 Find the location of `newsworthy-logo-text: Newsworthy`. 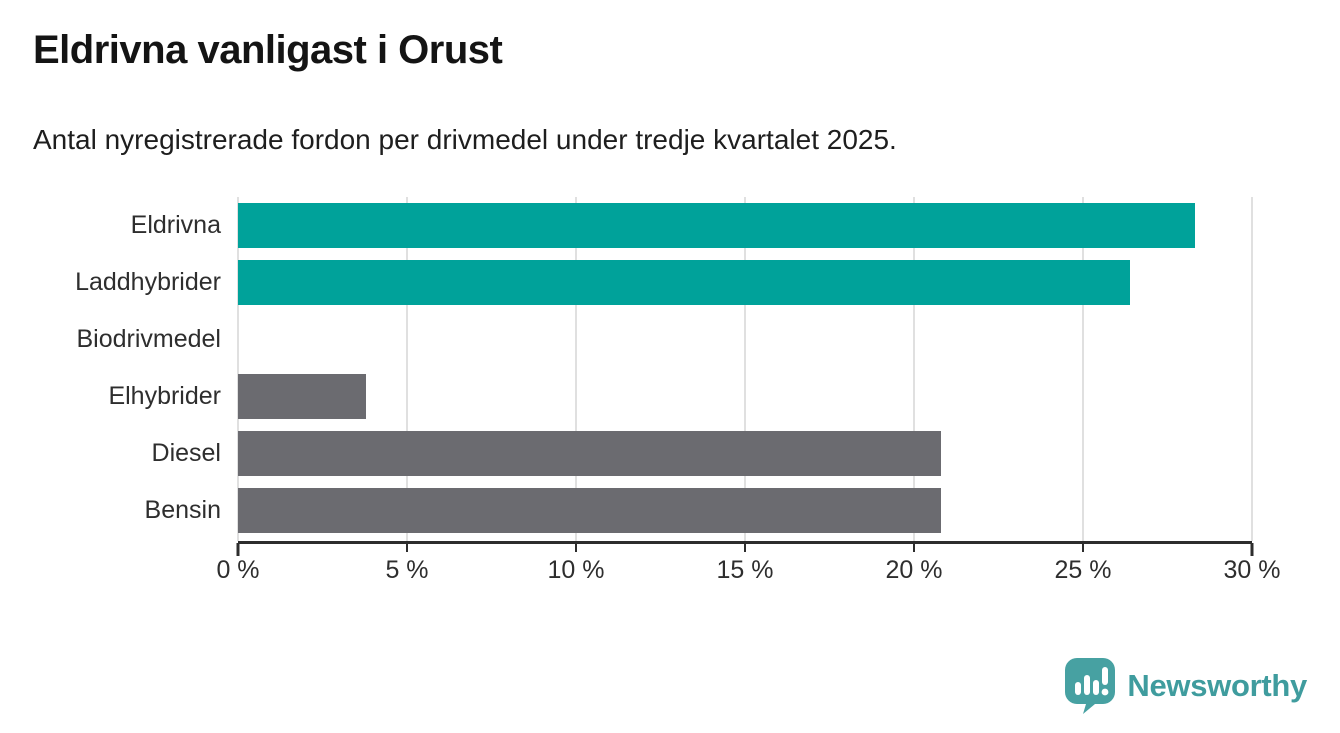

newsworthy-logo-text: Newsworthy is located at coordinates (1217, 685).